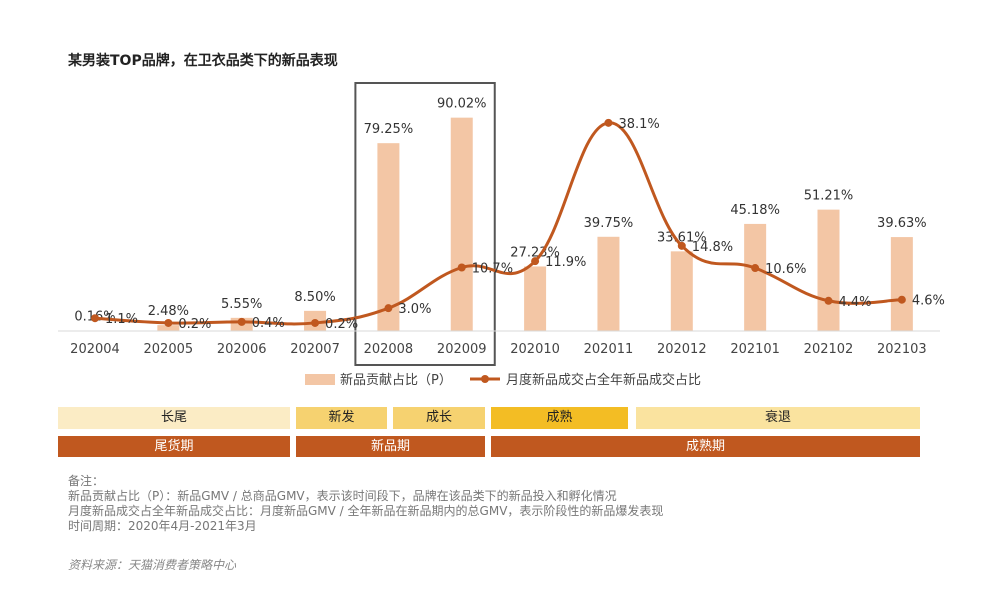 Image resolution: width=996 pixels, height=607 pixels. Describe the element at coordinates (829, 349) in the screenshot. I see `x-tick-label: 202102` at that location.